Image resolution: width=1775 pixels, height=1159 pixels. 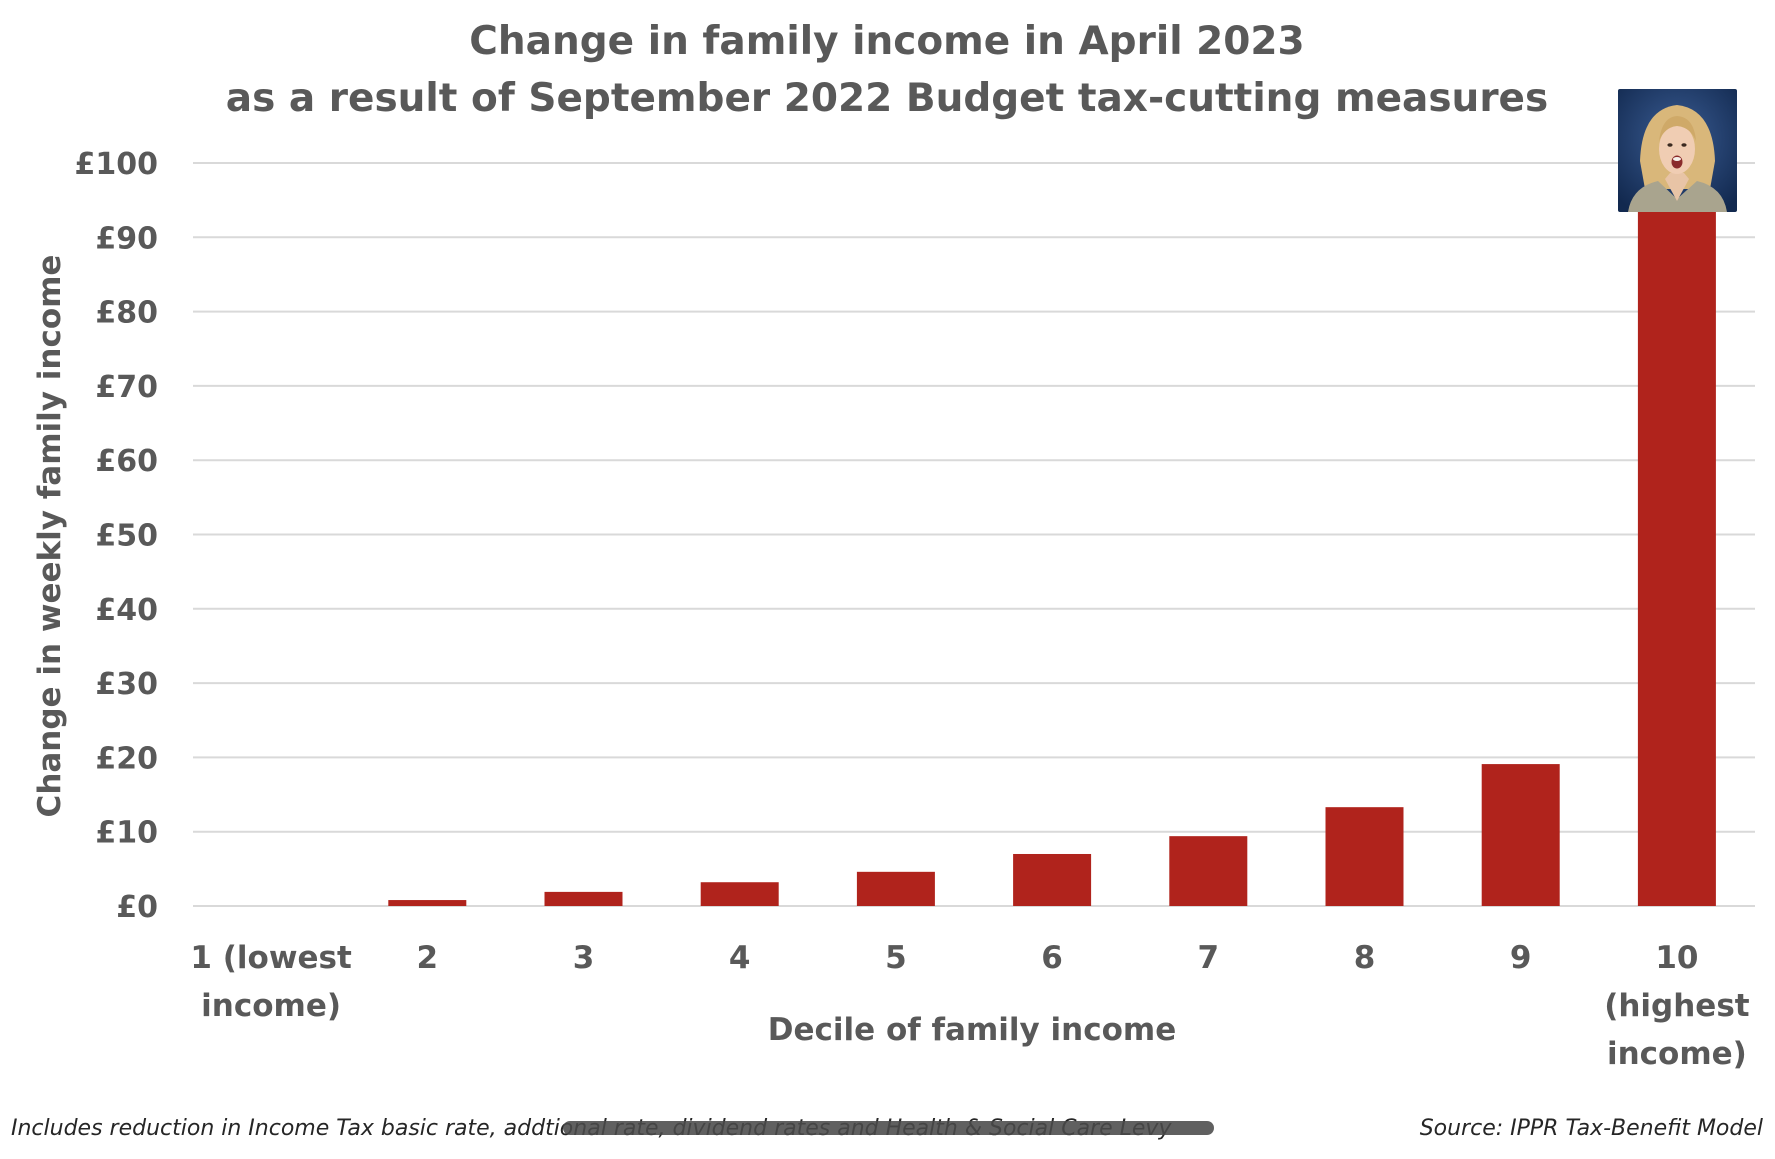 What do you see at coordinates (126, 238) in the screenshot?
I see `y-tick-label: £90` at bounding box center [126, 238].